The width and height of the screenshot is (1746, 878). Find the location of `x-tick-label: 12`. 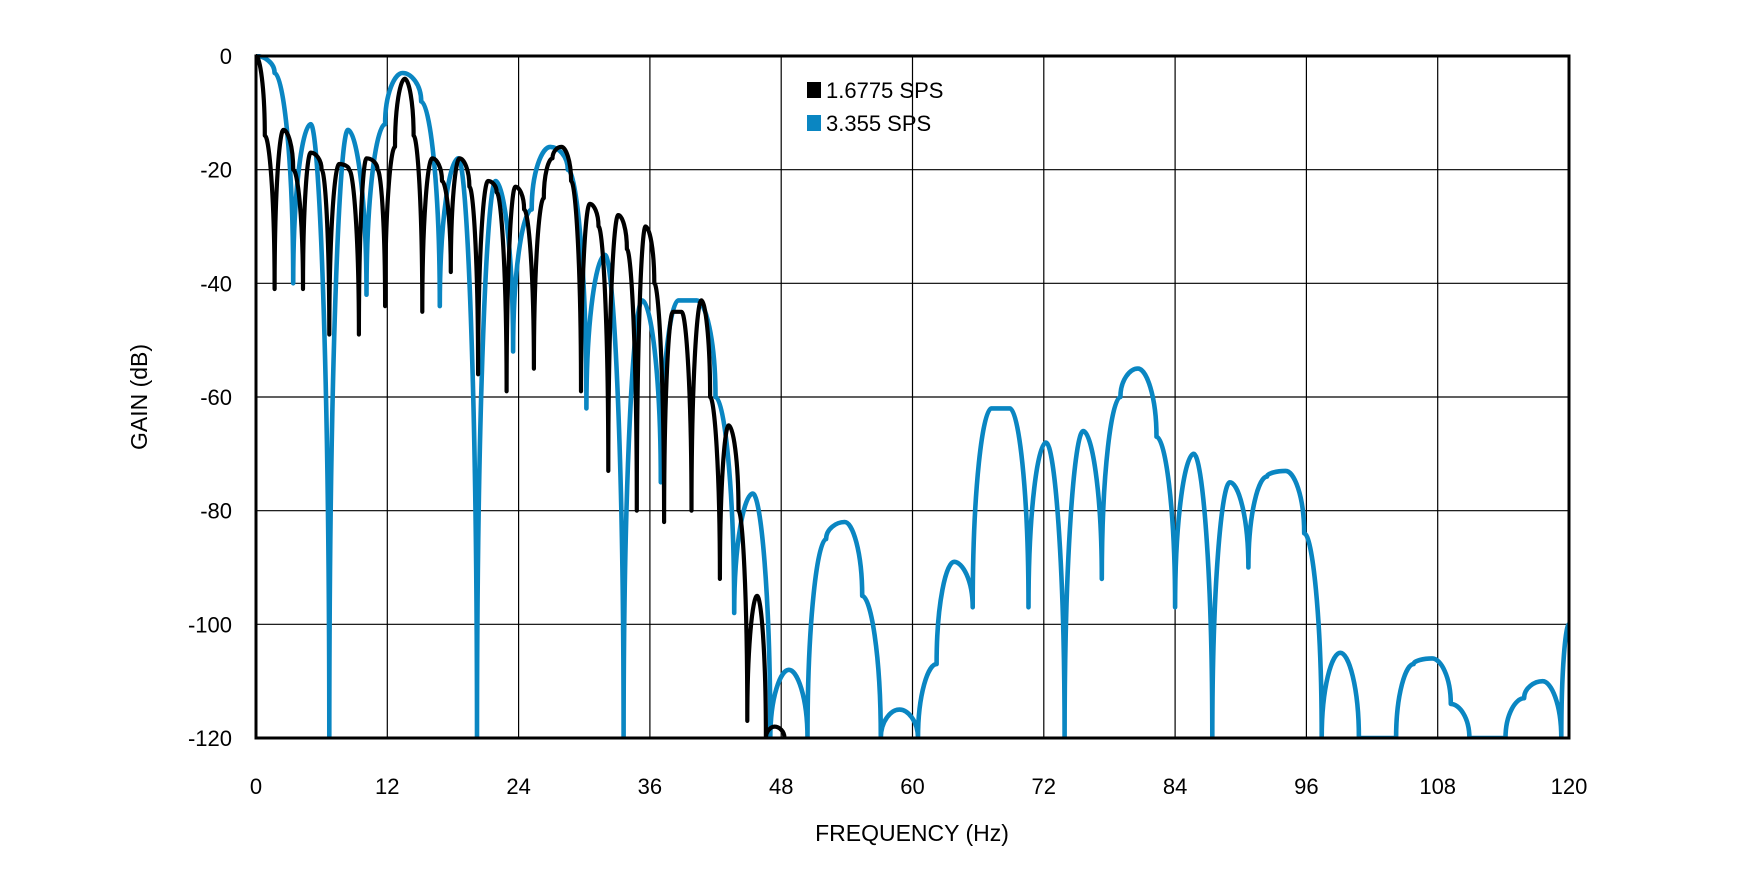

x-tick-label: 12 is located at coordinates (387, 786).